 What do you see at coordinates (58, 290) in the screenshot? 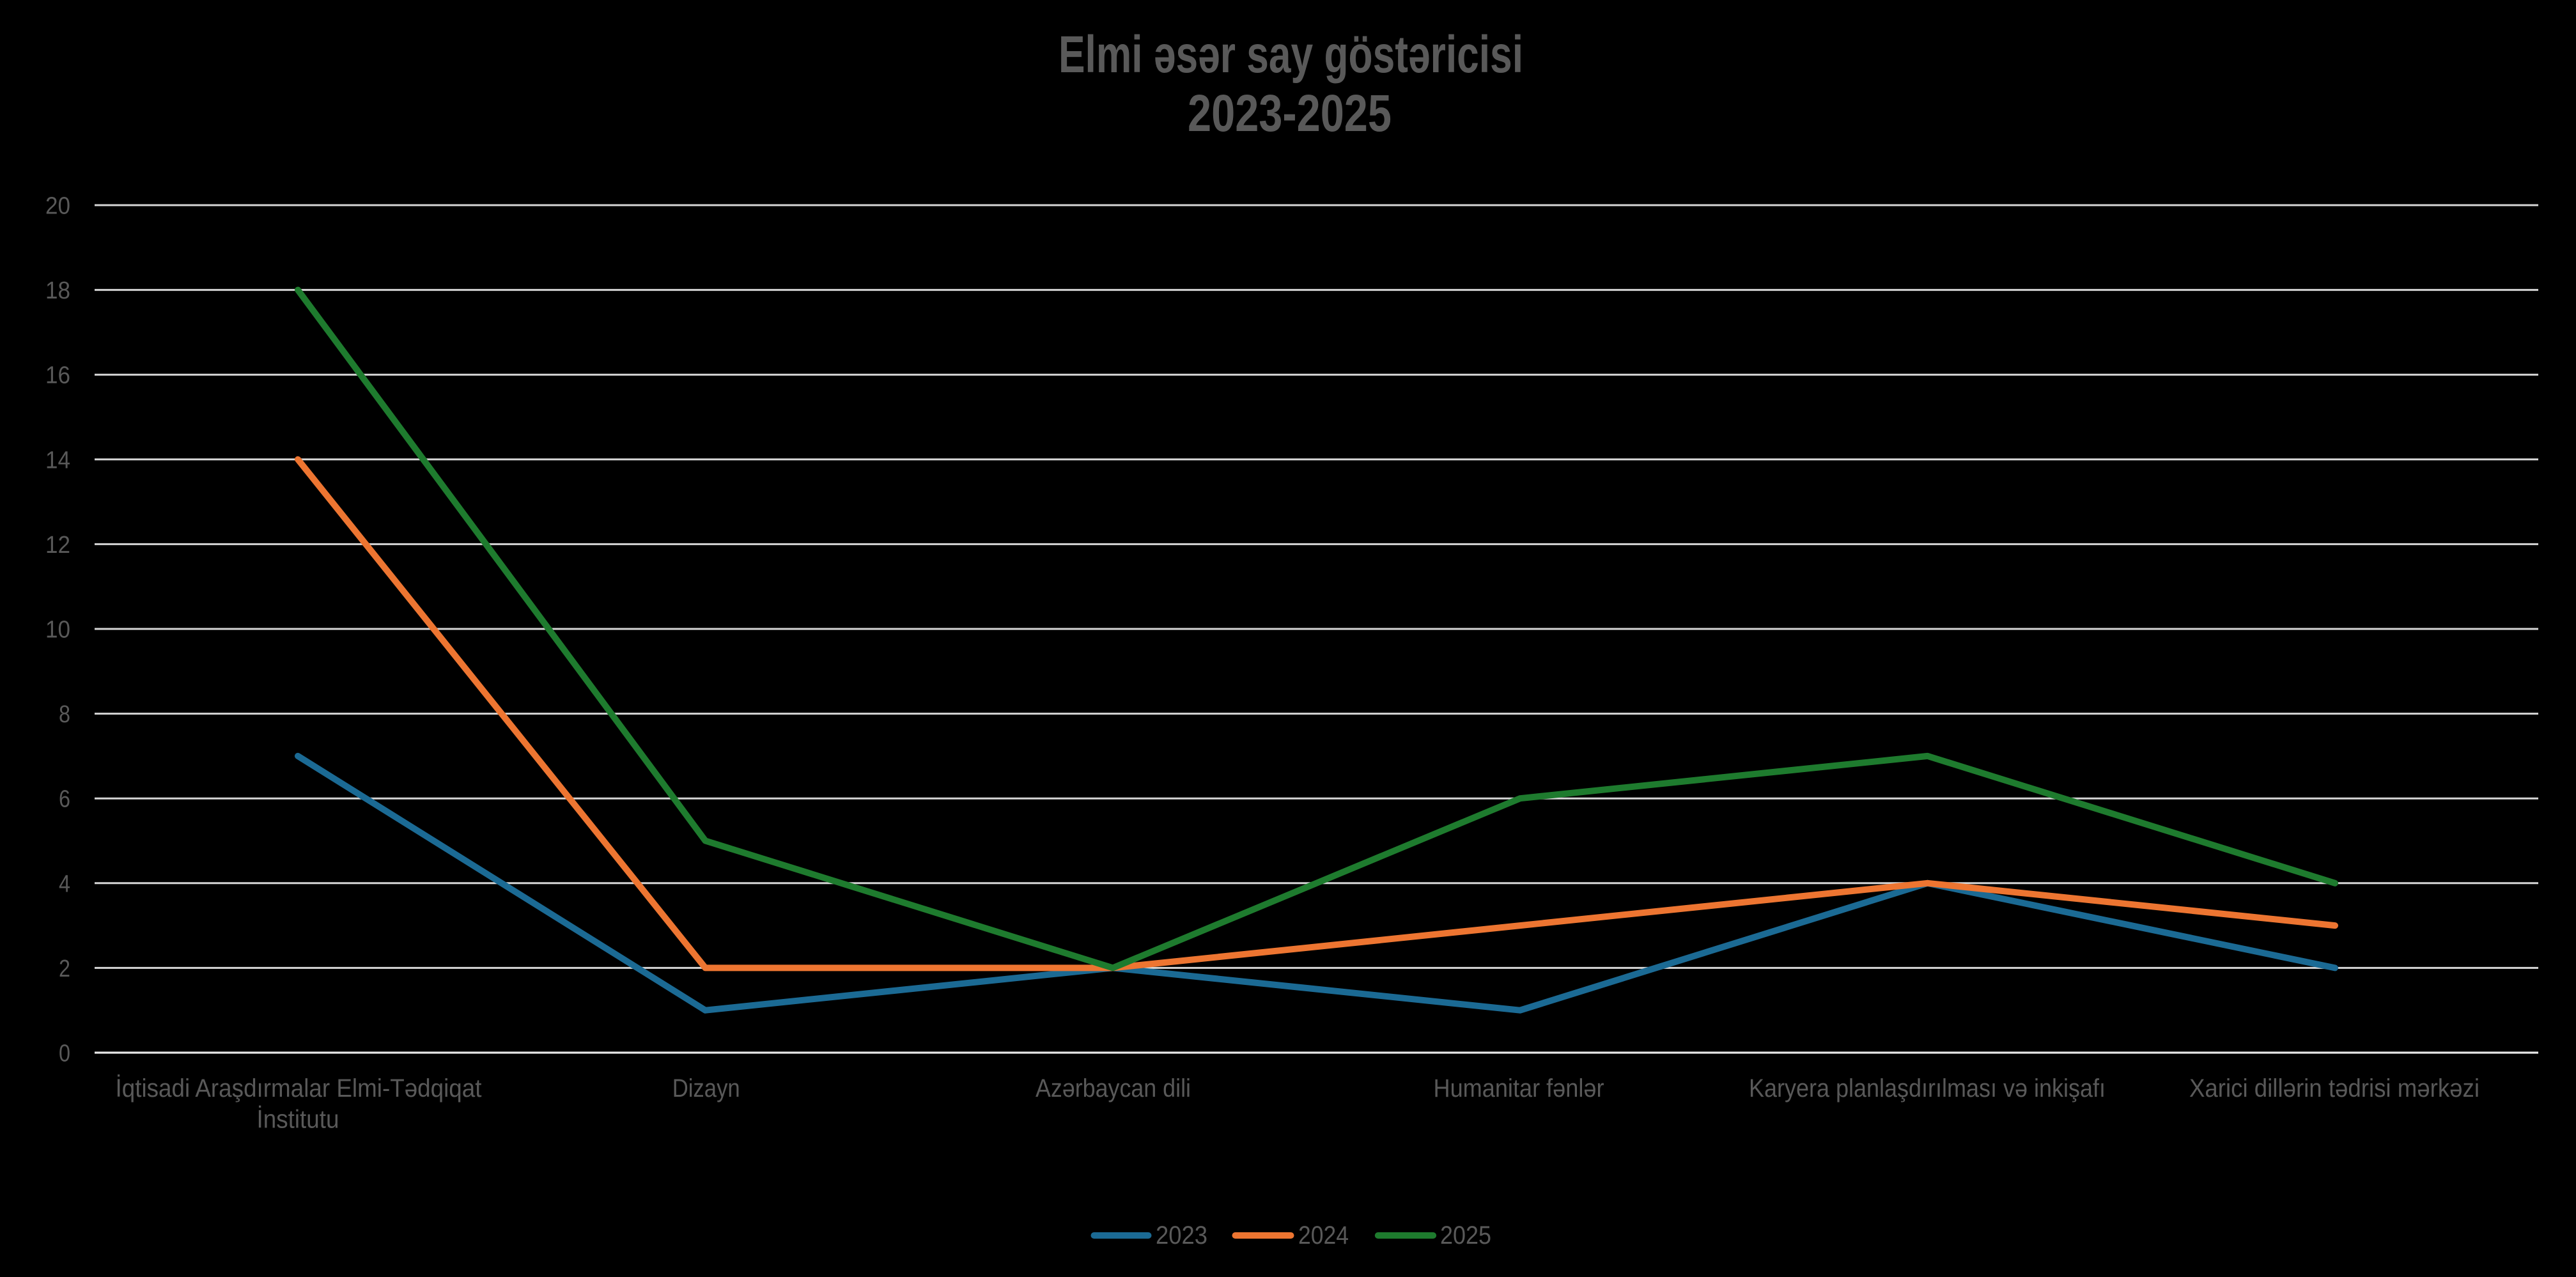
I see `svg-text: 18` at bounding box center [58, 290].